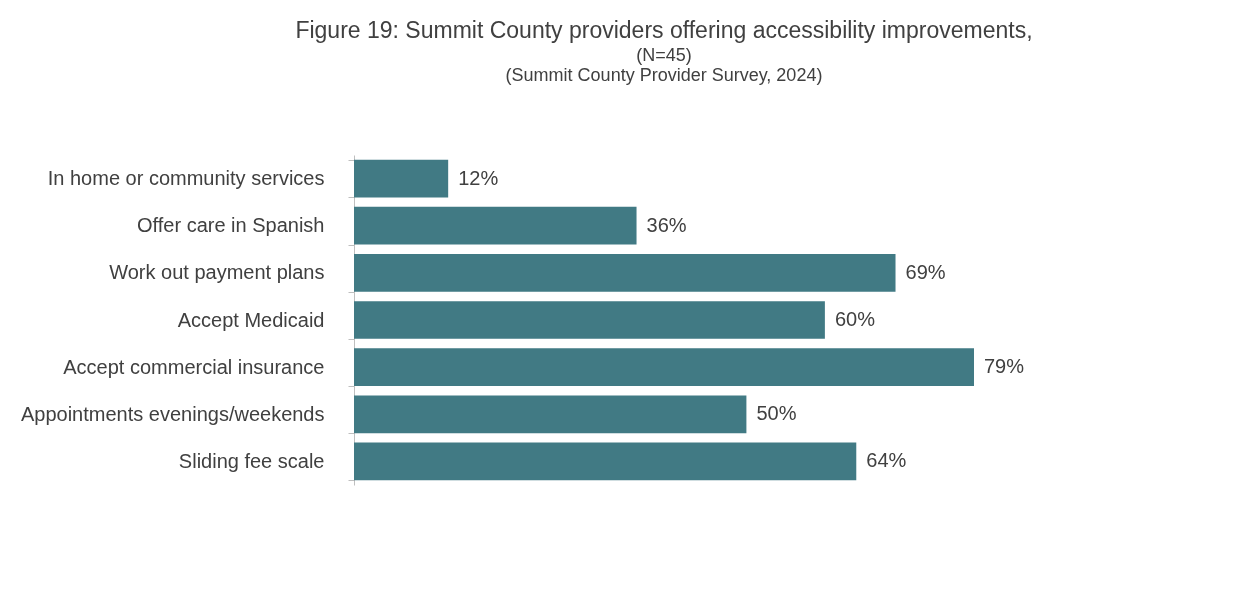 The image size is (1238, 596). What do you see at coordinates (230, 225) in the screenshot?
I see `y-tick-label: Offer care in Spanish` at bounding box center [230, 225].